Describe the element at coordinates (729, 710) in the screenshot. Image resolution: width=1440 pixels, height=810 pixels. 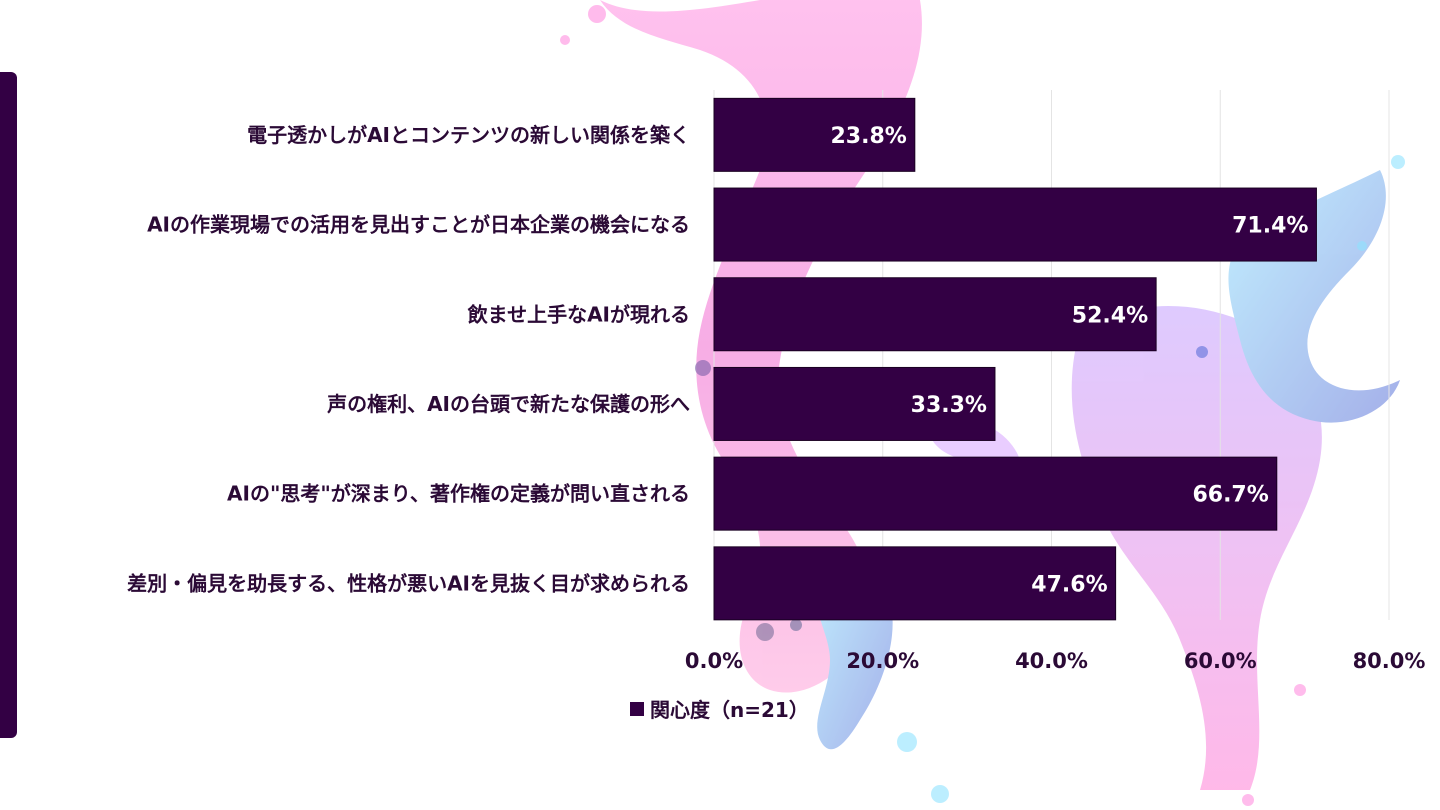
I see `legend-label: 関心度（n=21）` at that location.